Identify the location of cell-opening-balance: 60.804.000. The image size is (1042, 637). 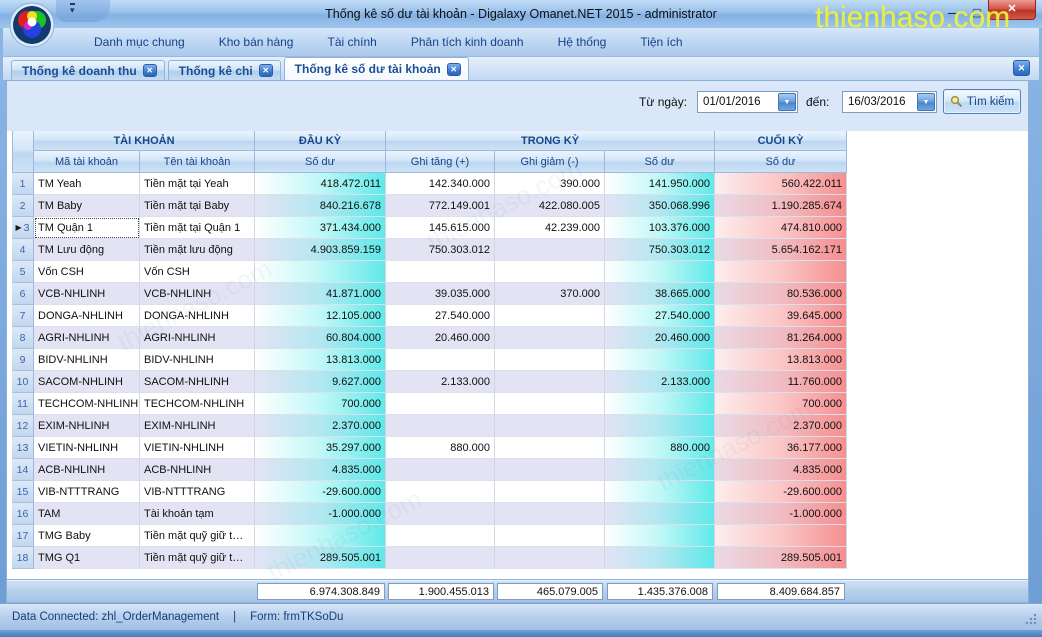
(320, 338).